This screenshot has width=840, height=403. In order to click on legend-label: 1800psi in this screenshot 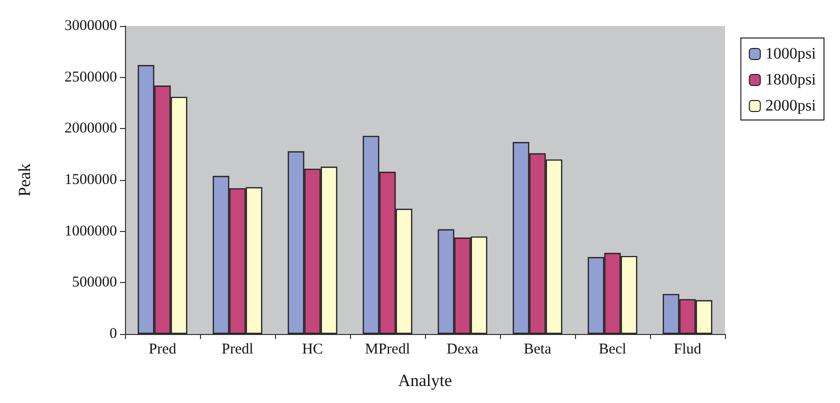, I will do `click(791, 80)`.